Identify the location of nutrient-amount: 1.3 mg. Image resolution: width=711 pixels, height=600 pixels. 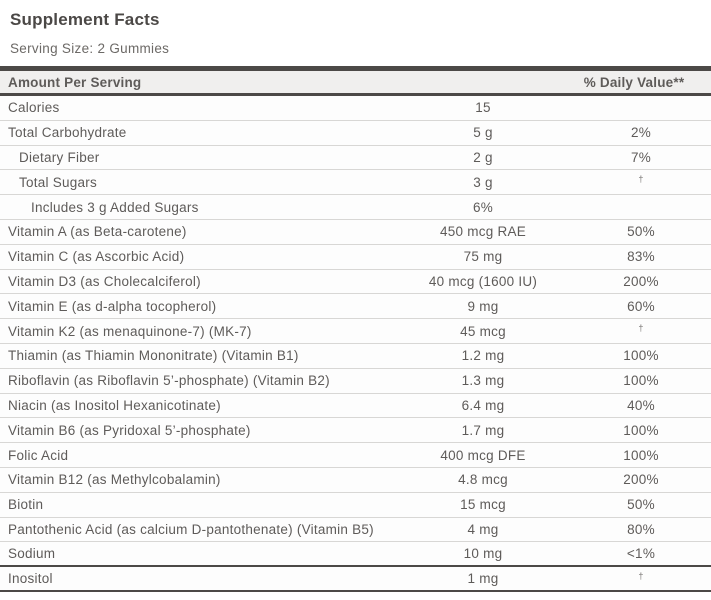
(483, 381).